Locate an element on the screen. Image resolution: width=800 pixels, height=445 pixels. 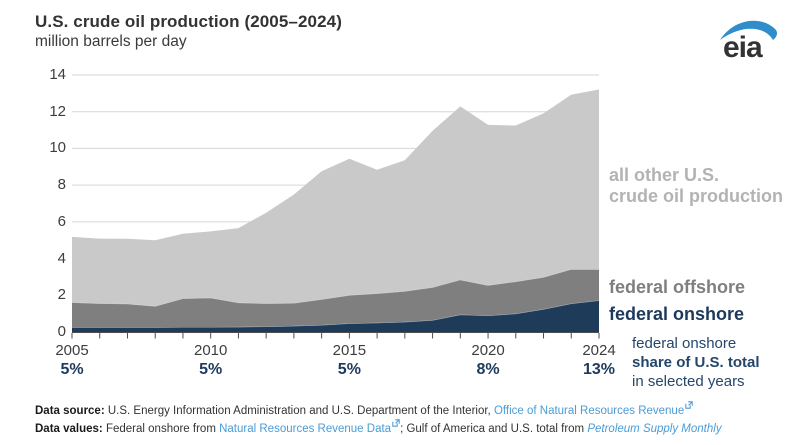
y-axis-label: 14 is located at coordinates (57, 74).